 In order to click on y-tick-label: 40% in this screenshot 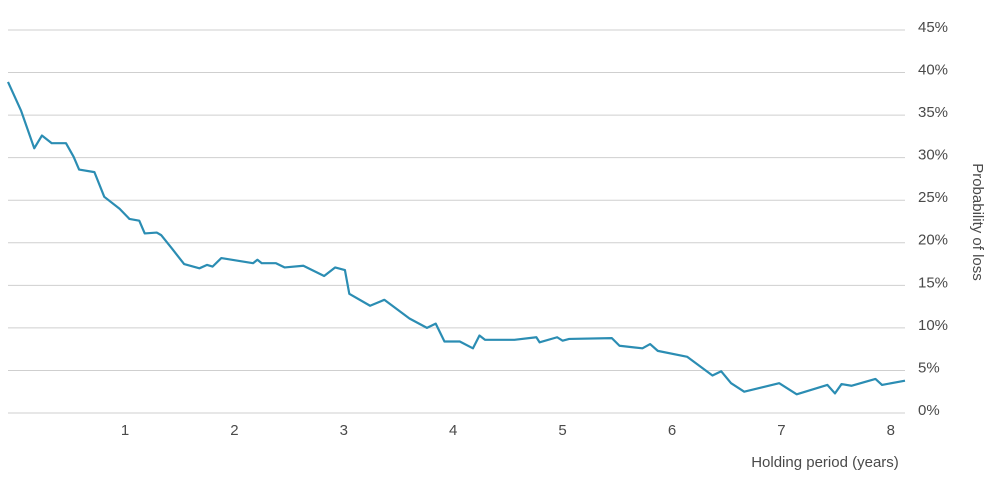, I will do `click(933, 70)`.